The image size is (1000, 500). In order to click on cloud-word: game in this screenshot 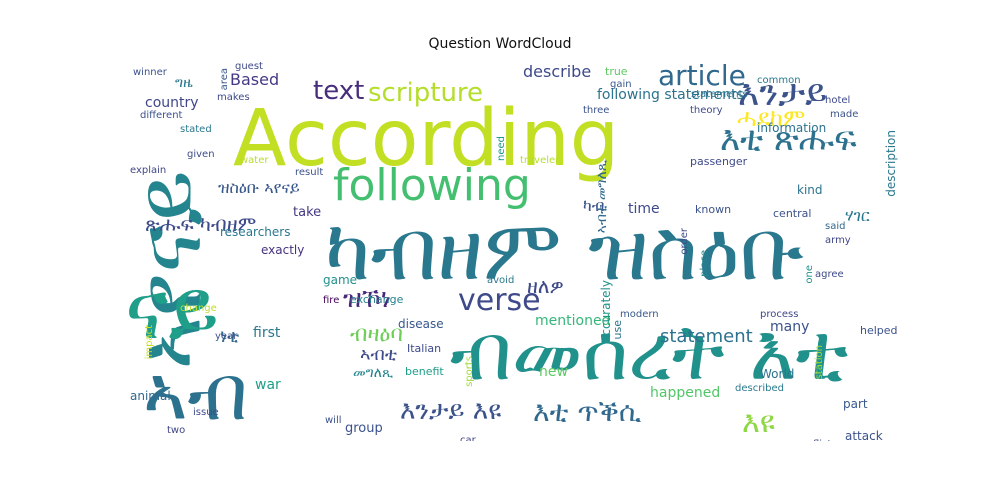, I will do `click(340, 280)`.